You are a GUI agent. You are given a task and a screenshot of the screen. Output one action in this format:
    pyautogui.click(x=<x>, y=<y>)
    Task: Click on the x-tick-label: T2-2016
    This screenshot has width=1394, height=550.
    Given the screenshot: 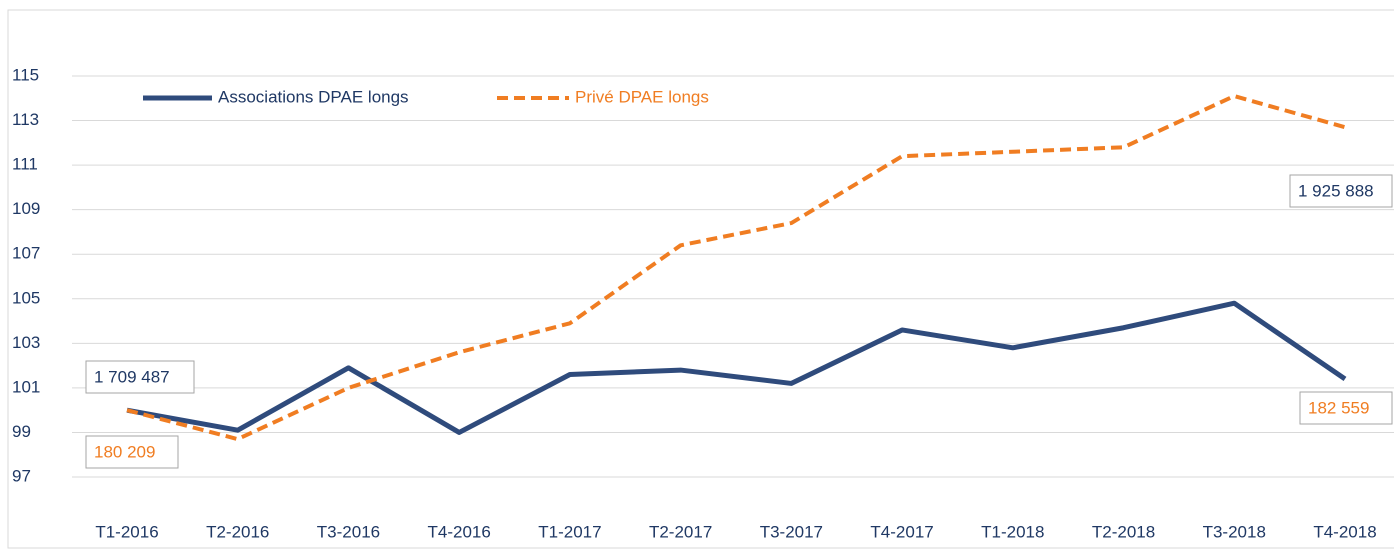 What is the action you would take?
    pyautogui.click(x=237, y=531)
    